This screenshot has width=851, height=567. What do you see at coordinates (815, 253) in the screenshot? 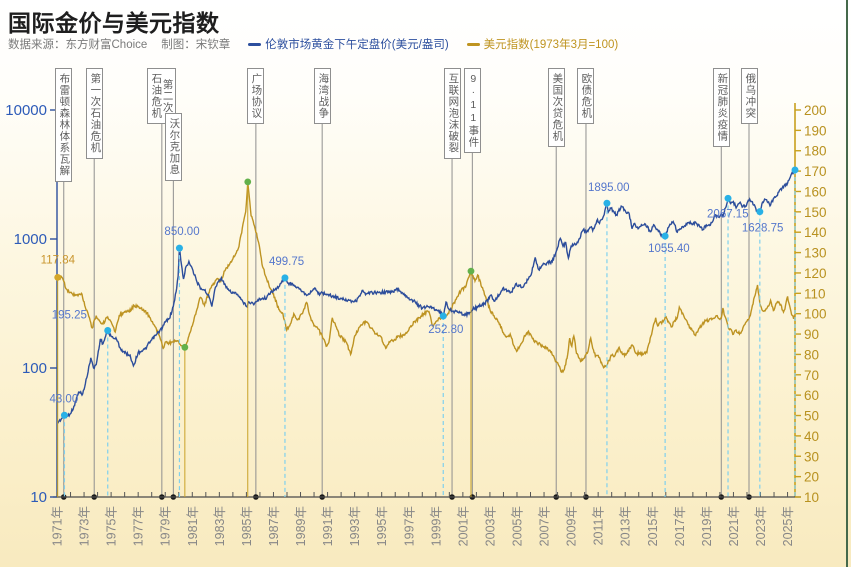
I see `right-axis-tick-label: 130` at bounding box center [815, 253].